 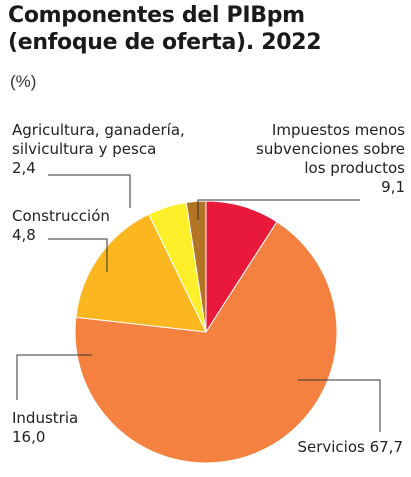 What do you see at coordinates (338, 130) in the screenshot?
I see `slice-name-impuestos-line-1: Impuestos menos` at bounding box center [338, 130].